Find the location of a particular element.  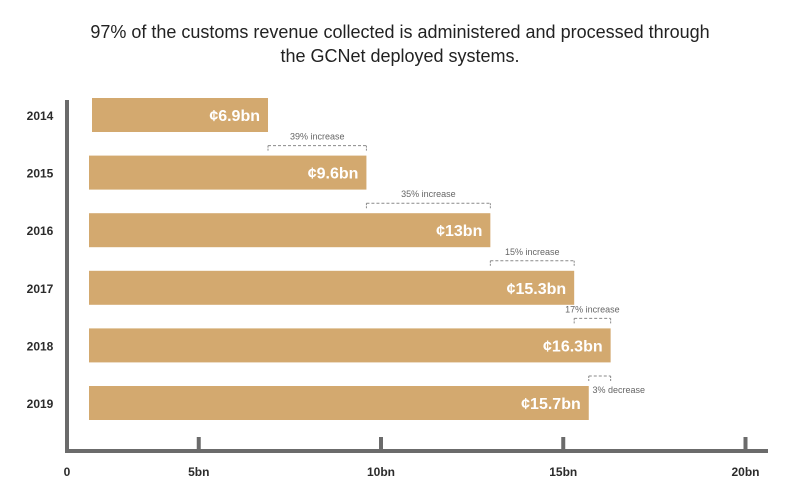

bar-value-label: ¢6.9bn is located at coordinates (234, 116).